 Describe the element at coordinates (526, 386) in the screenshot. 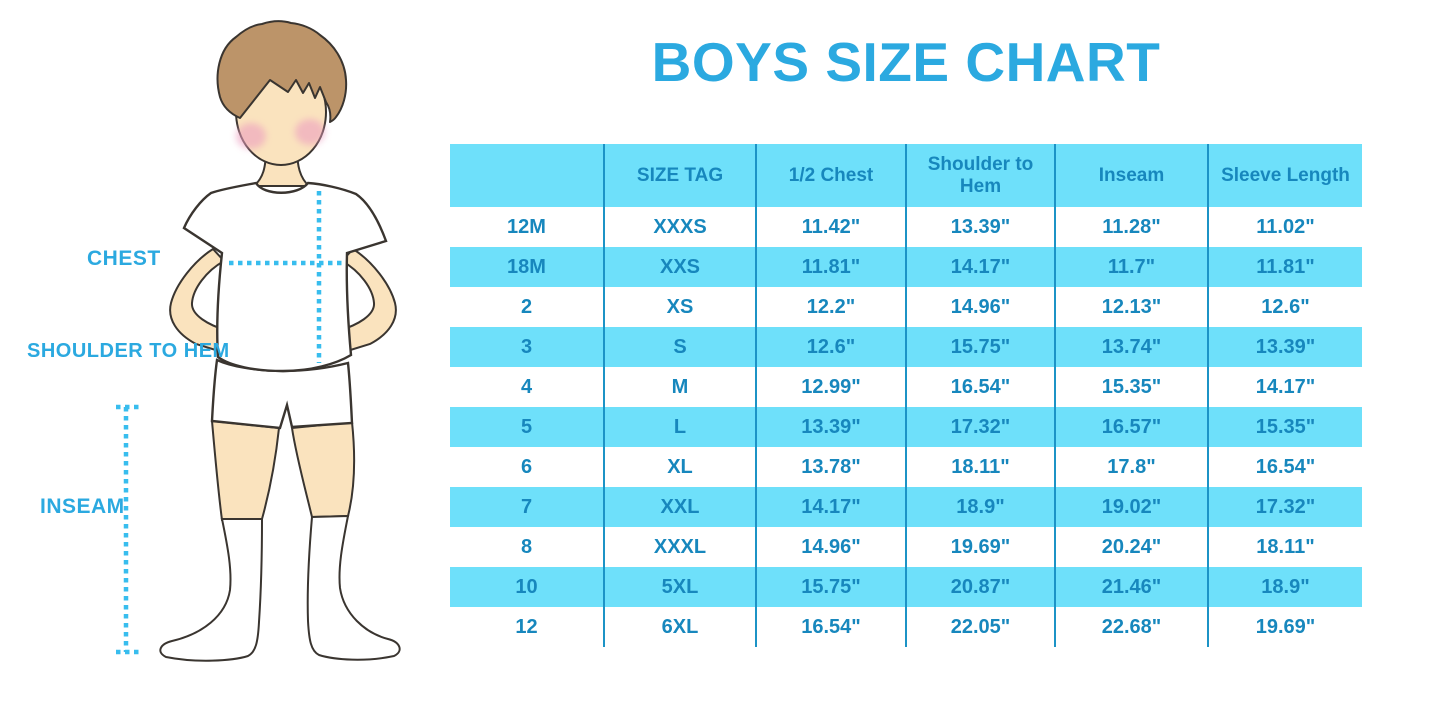

I see `table-cell: 4` at that location.